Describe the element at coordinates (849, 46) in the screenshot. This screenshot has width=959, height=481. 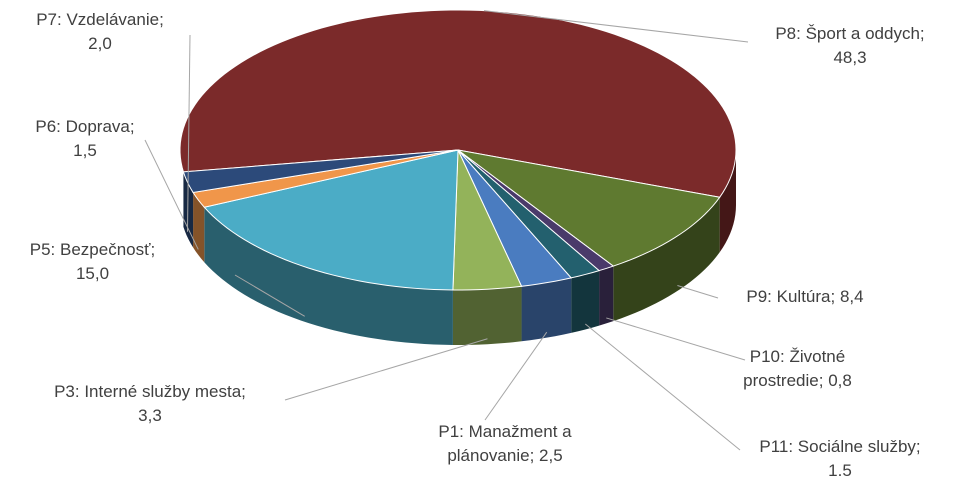
I see `data-label: P8: Šport a oddych; 48,3` at that location.